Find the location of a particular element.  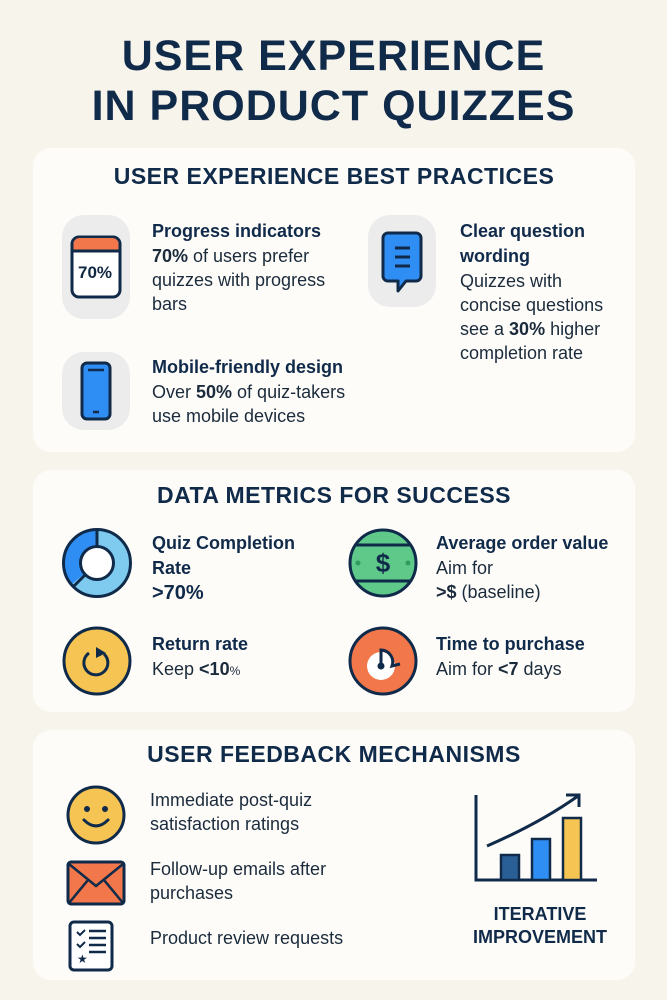

donut-chart-icon is located at coordinates (97, 563).